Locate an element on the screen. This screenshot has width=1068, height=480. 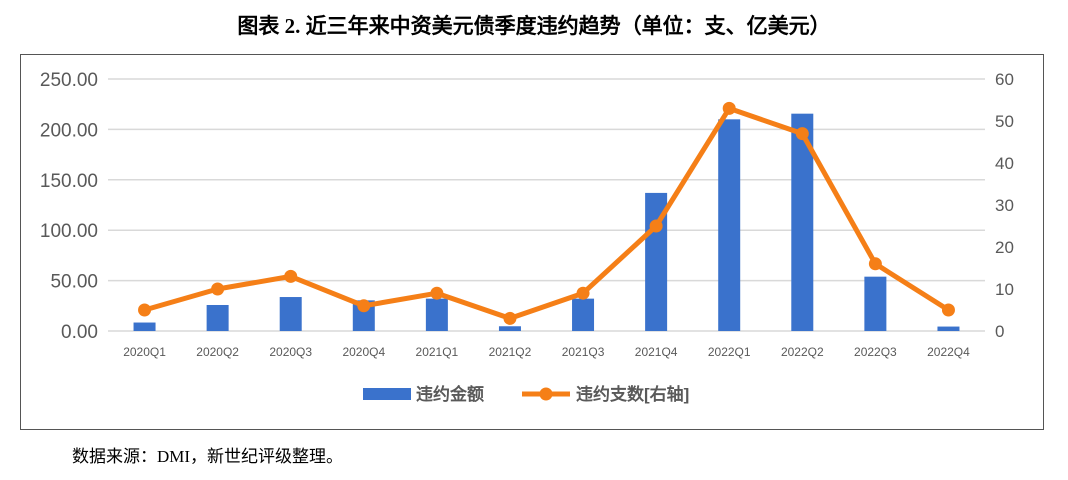
legend-swatch-bar is located at coordinates (387, 394).